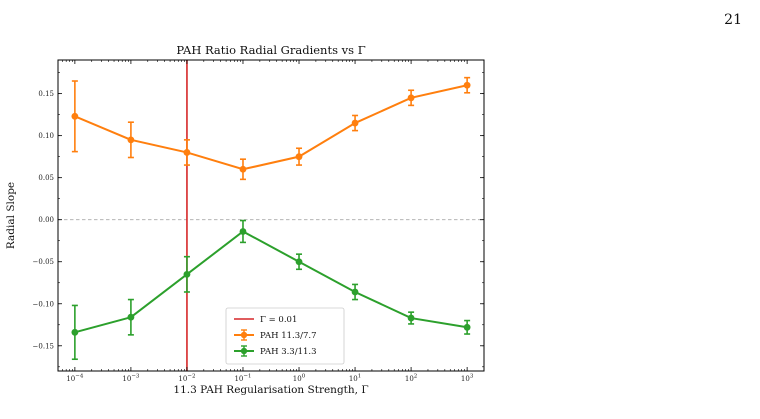 The height and width of the screenshot is (419, 760). Describe the element at coordinates (411, 379) in the screenshot. I see `x-tick-label: 10²` at that location.